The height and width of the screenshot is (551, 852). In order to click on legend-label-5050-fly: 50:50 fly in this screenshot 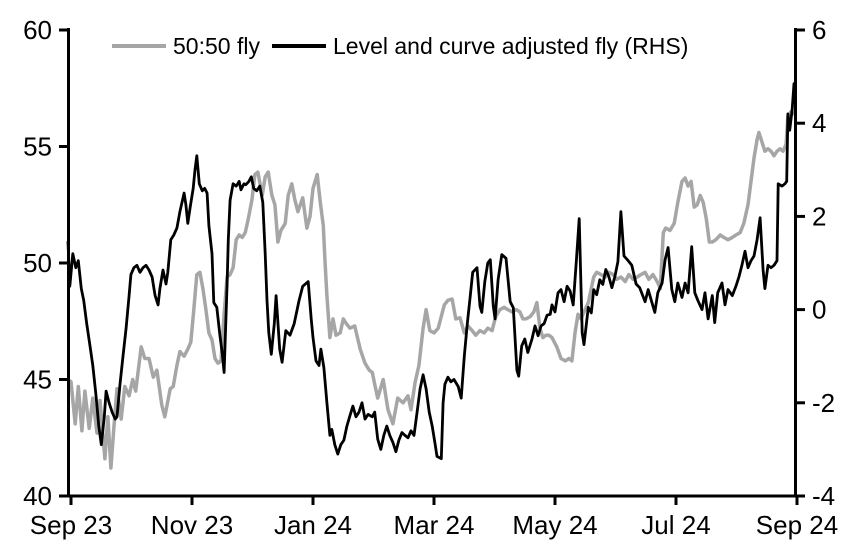, I will do `click(216, 46)`.